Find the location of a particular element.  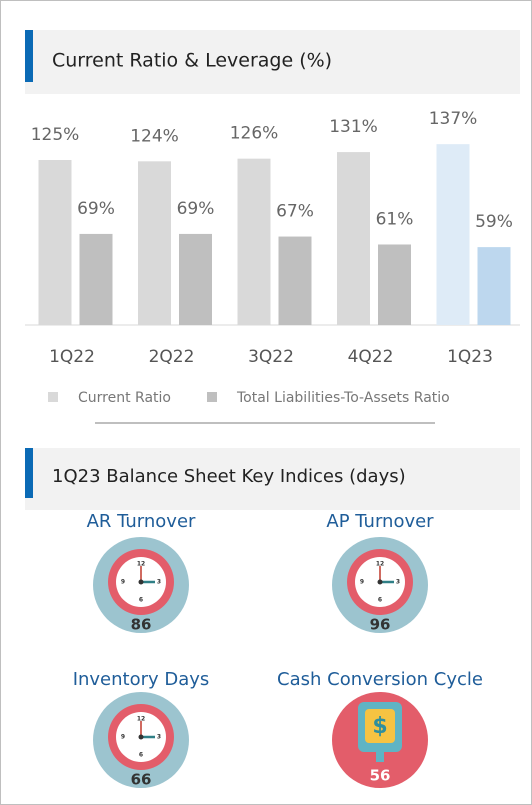

value-label: 126% is located at coordinates (254, 134).